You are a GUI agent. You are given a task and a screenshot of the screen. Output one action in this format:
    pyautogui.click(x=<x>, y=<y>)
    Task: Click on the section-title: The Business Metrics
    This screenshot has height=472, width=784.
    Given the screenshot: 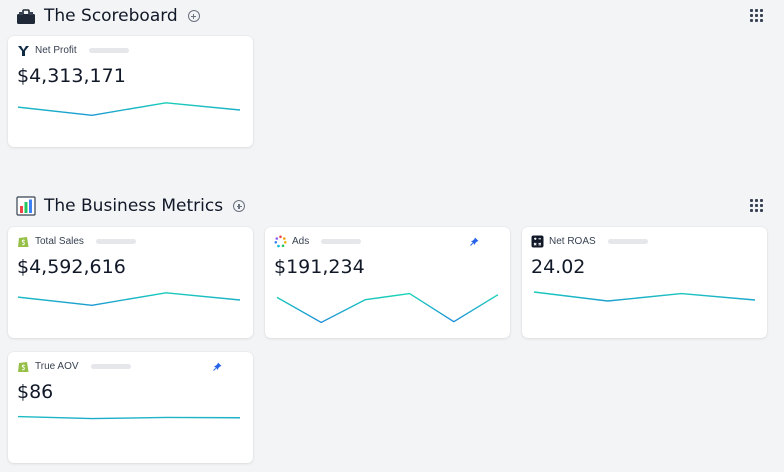 What is the action you would take?
    pyautogui.click(x=134, y=206)
    